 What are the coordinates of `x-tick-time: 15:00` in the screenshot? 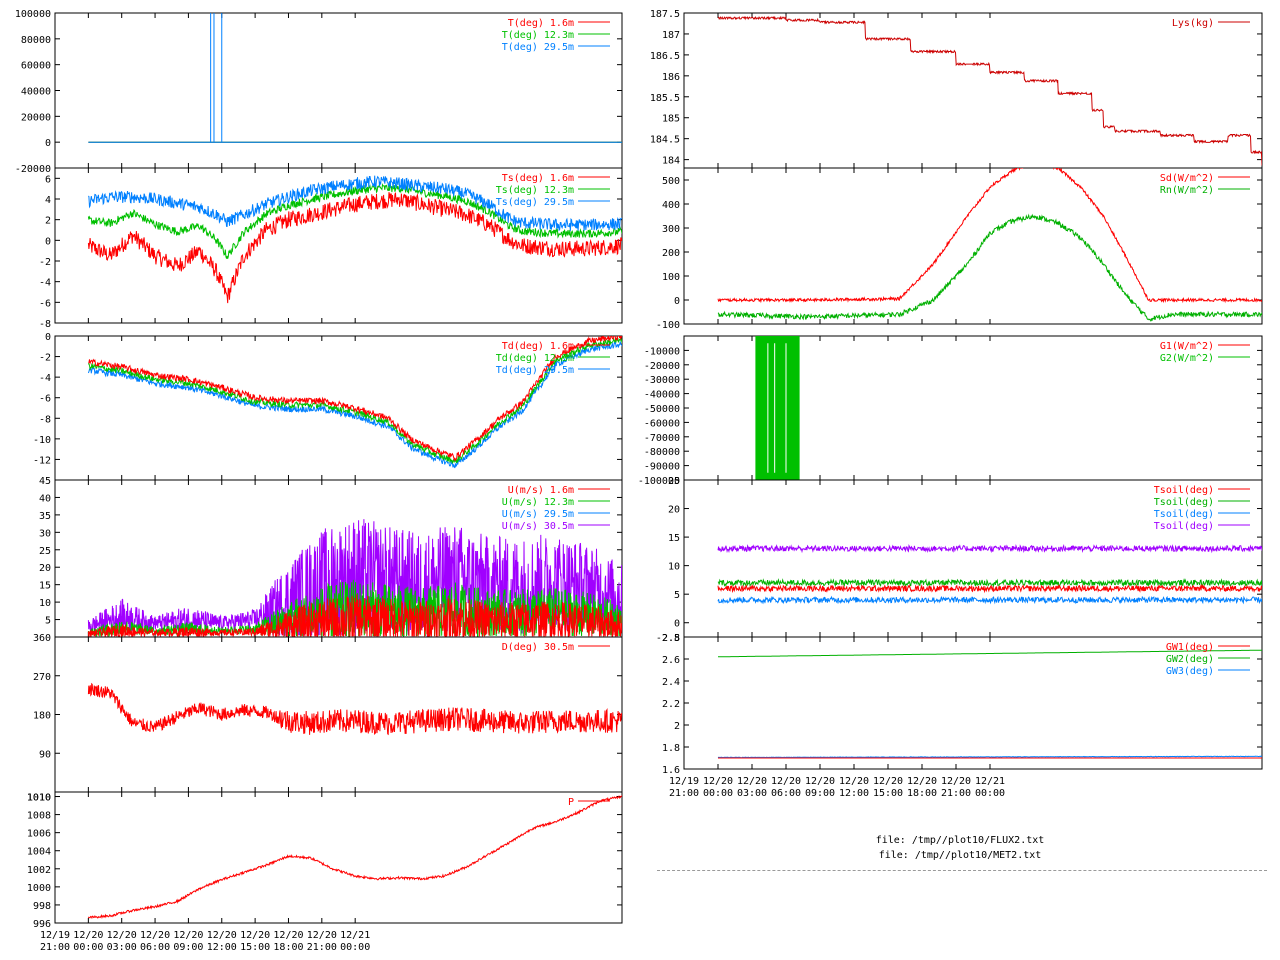 It's located at (888, 793).